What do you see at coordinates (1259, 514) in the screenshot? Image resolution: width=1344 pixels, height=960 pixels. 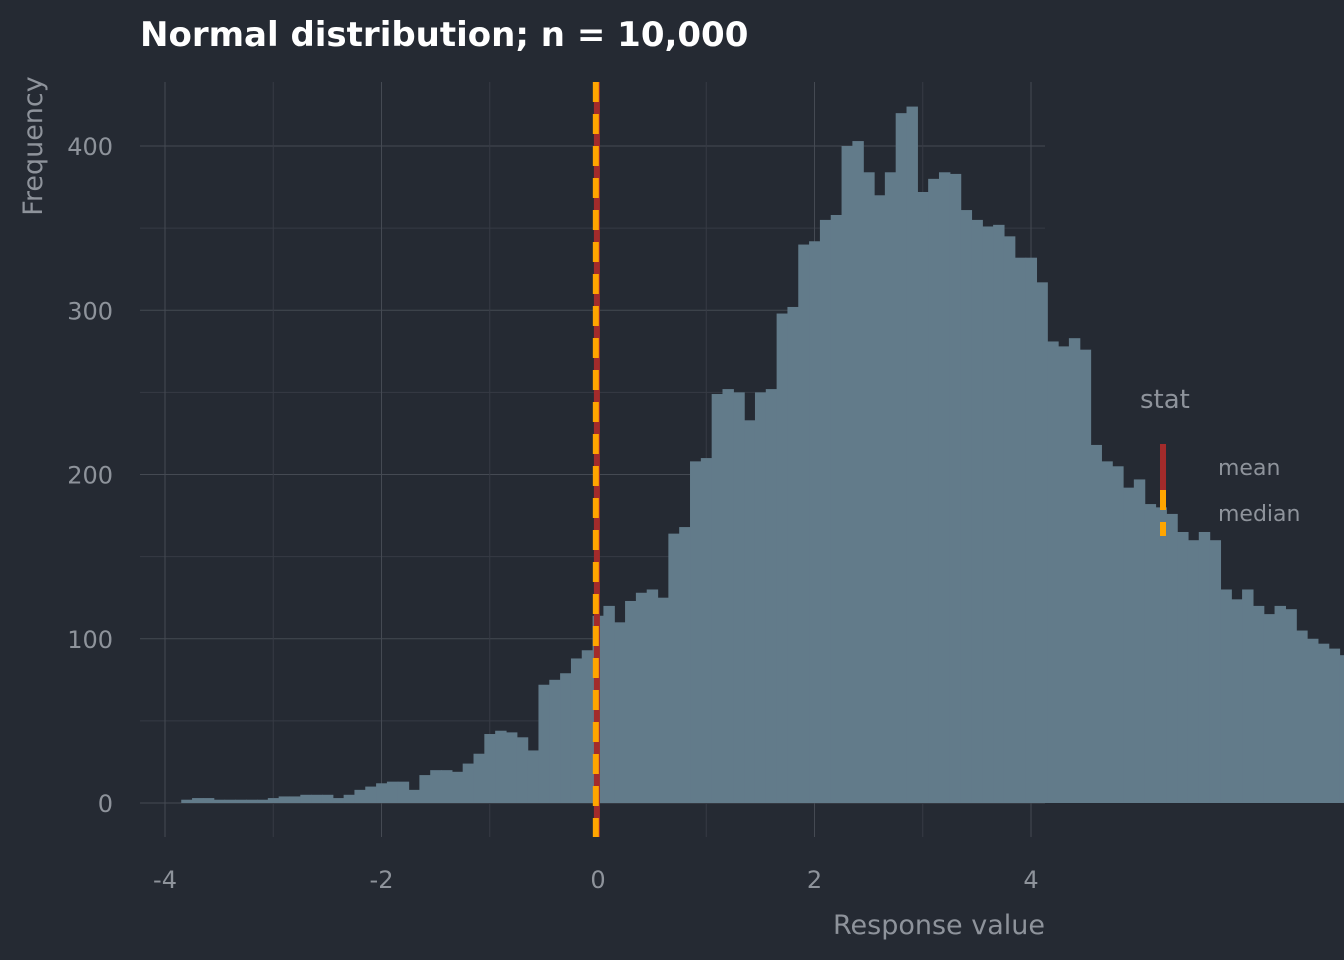 I see `legend-label-median: median` at bounding box center [1259, 514].